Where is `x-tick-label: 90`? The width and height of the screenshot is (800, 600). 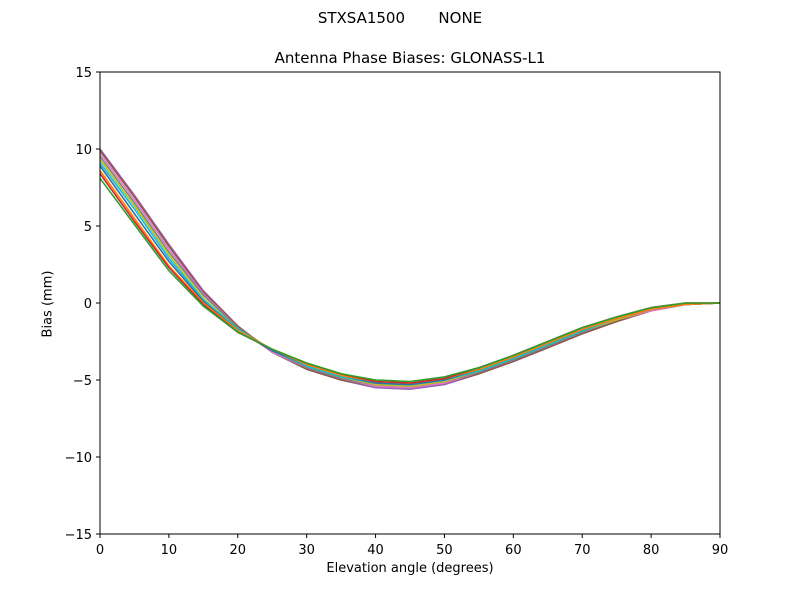
x-tick-label: 90 is located at coordinates (720, 550).